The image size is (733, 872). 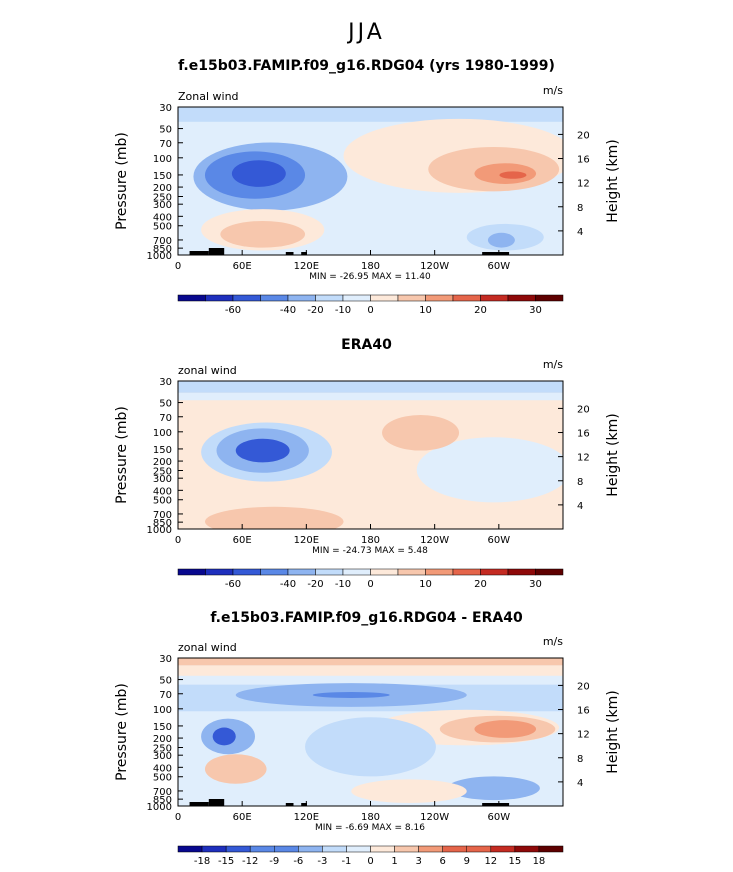 What do you see at coordinates (499, 540) in the screenshot?
I see `x-tick-label: 60W` at bounding box center [499, 540].